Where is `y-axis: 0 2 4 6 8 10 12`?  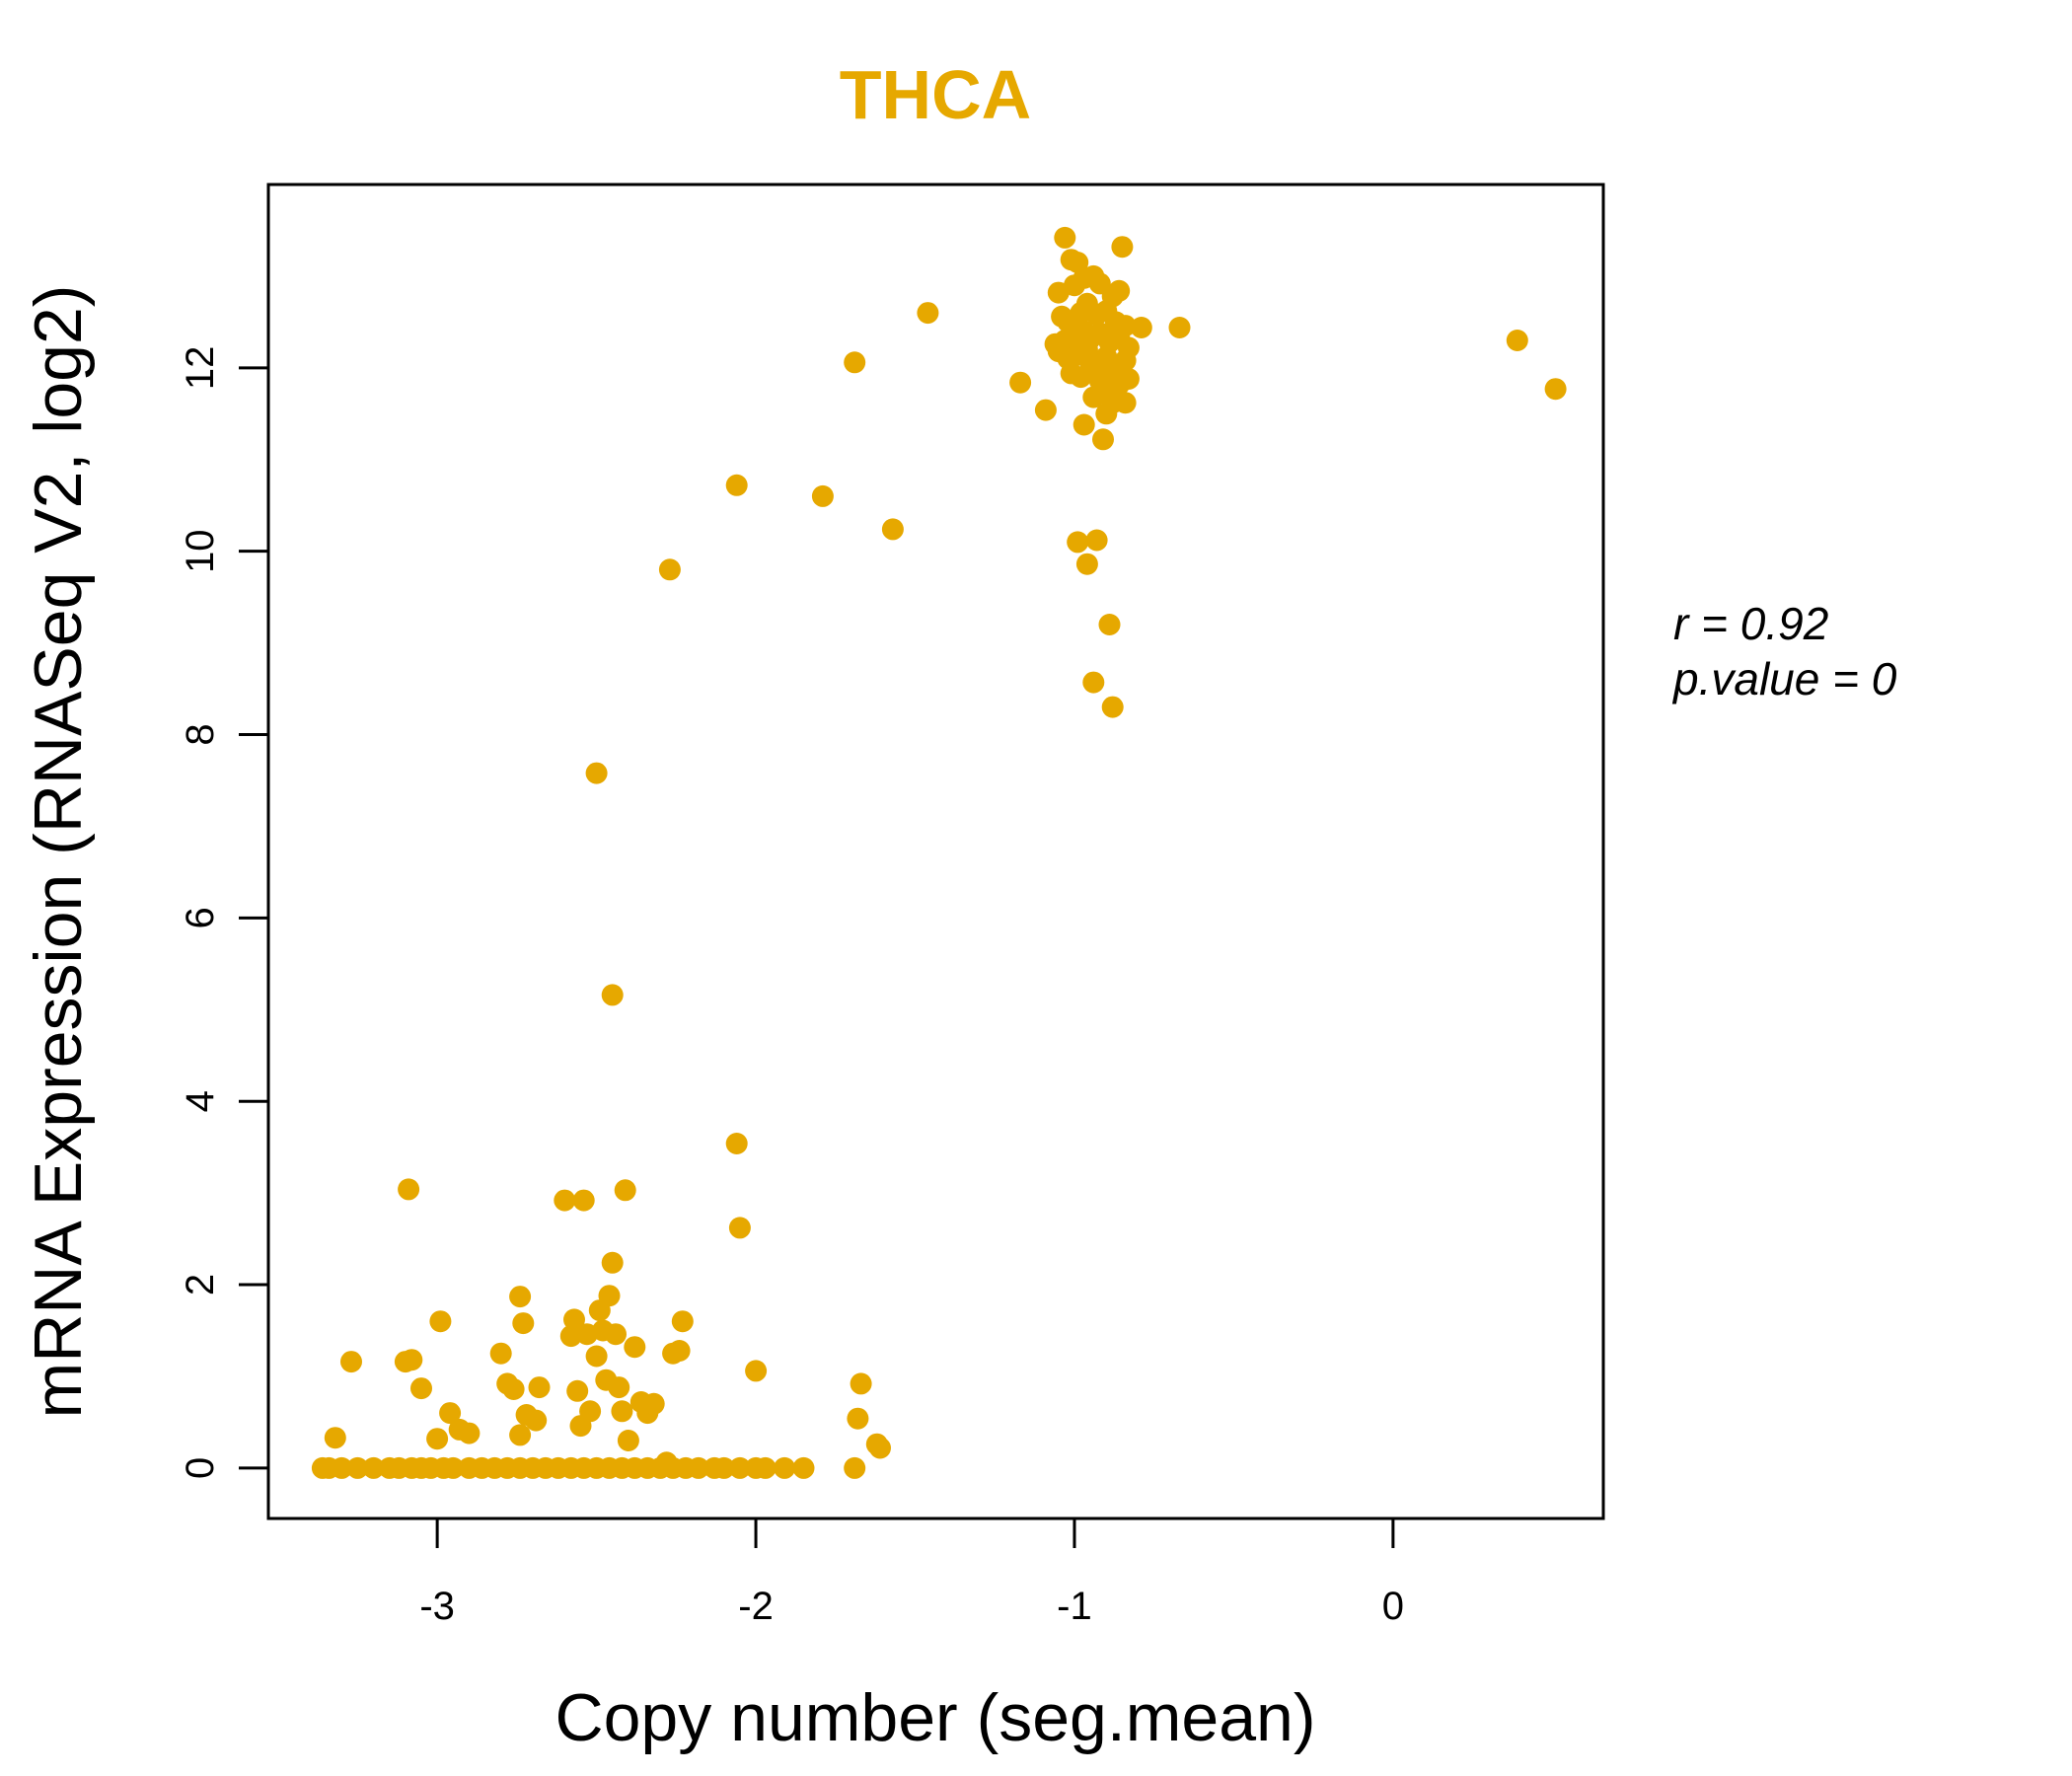 y-axis: 0 2 4 6 8 10 12 is located at coordinates (224, 913).